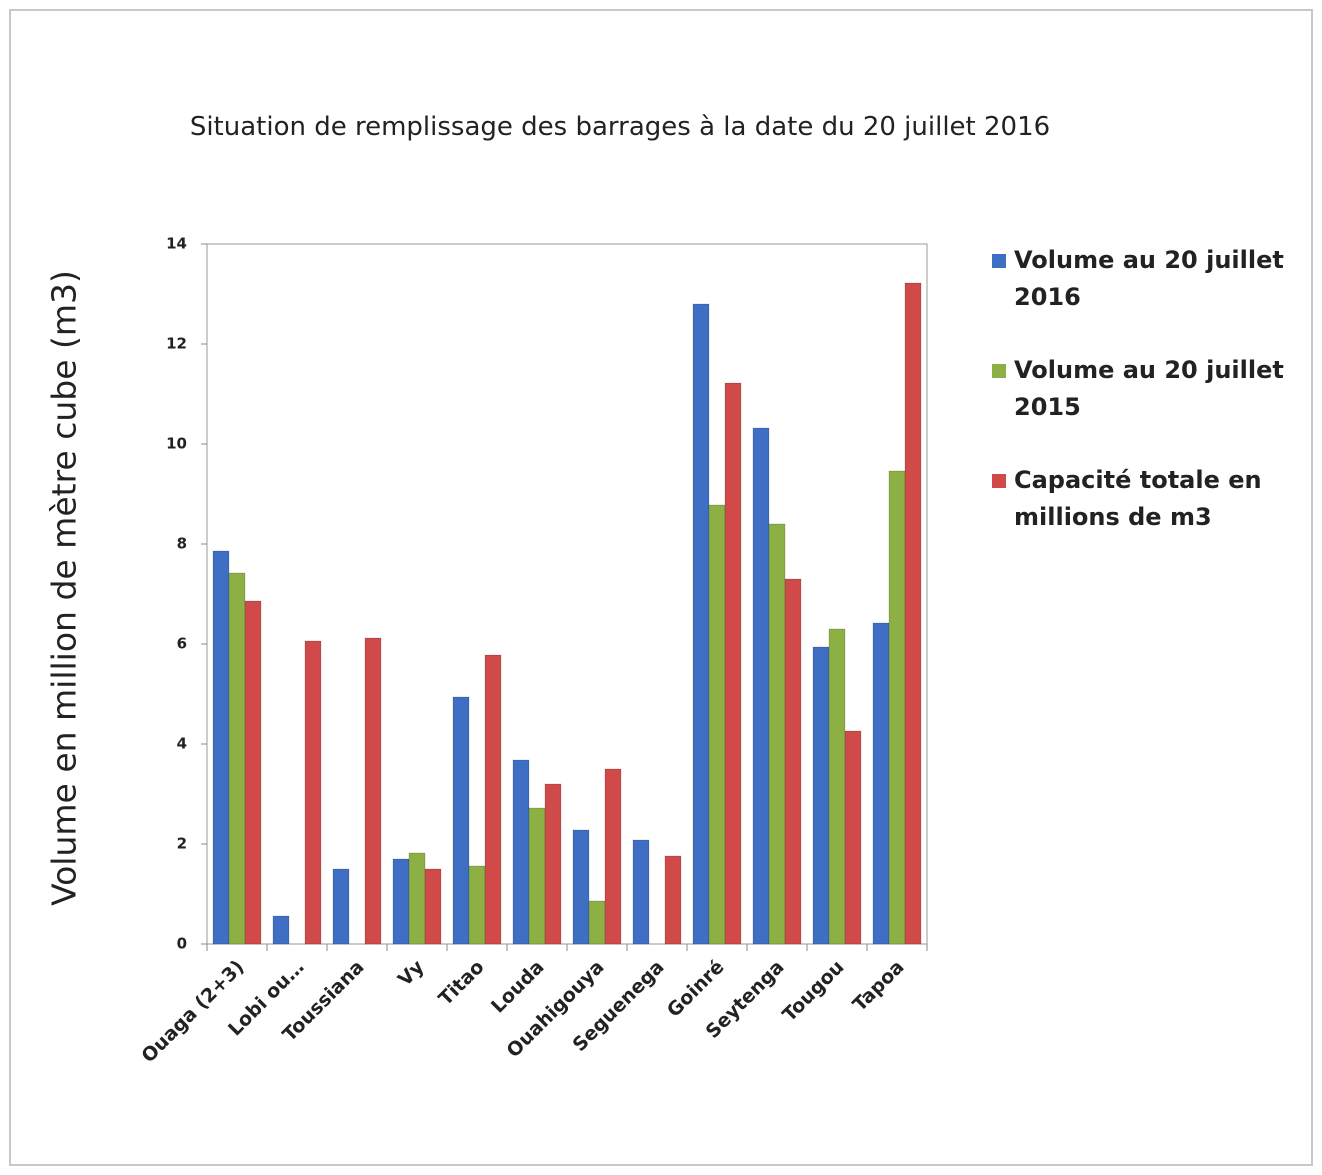 The height and width of the screenshot is (1175, 1322). What do you see at coordinates (182, 844) in the screenshot?
I see `y-tick-label: 2` at bounding box center [182, 844].